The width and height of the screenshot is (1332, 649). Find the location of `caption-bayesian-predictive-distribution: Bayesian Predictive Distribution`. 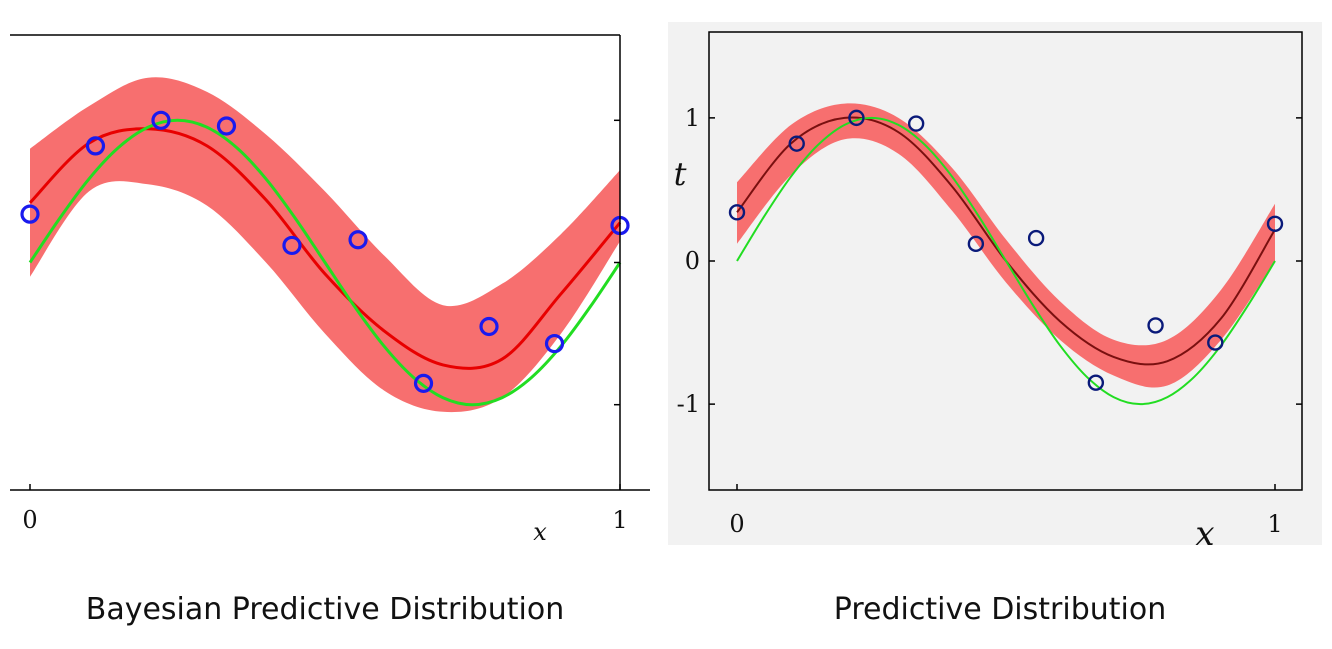

caption-bayesian-predictive-distribution: Bayesian Predictive Distribution is located at coordinates (325, 609).